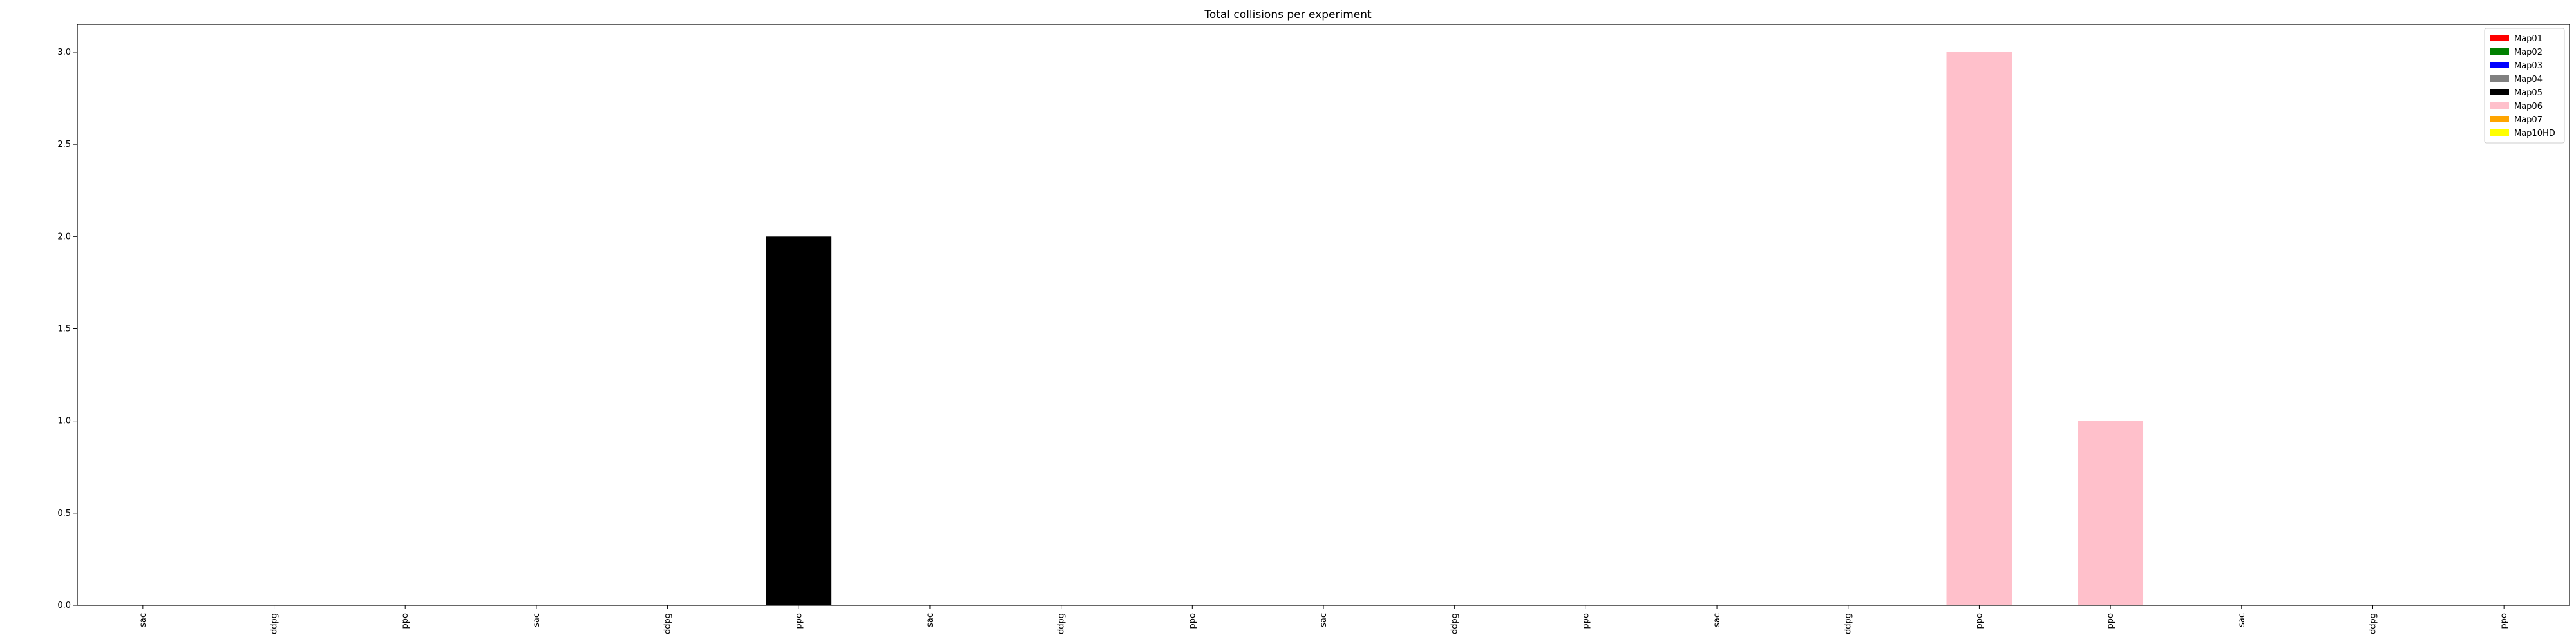  What do you see at coordinates (2528, 52) in the screenshot?
I see `legend-label: Map02` at bounding box center [2528, 52].